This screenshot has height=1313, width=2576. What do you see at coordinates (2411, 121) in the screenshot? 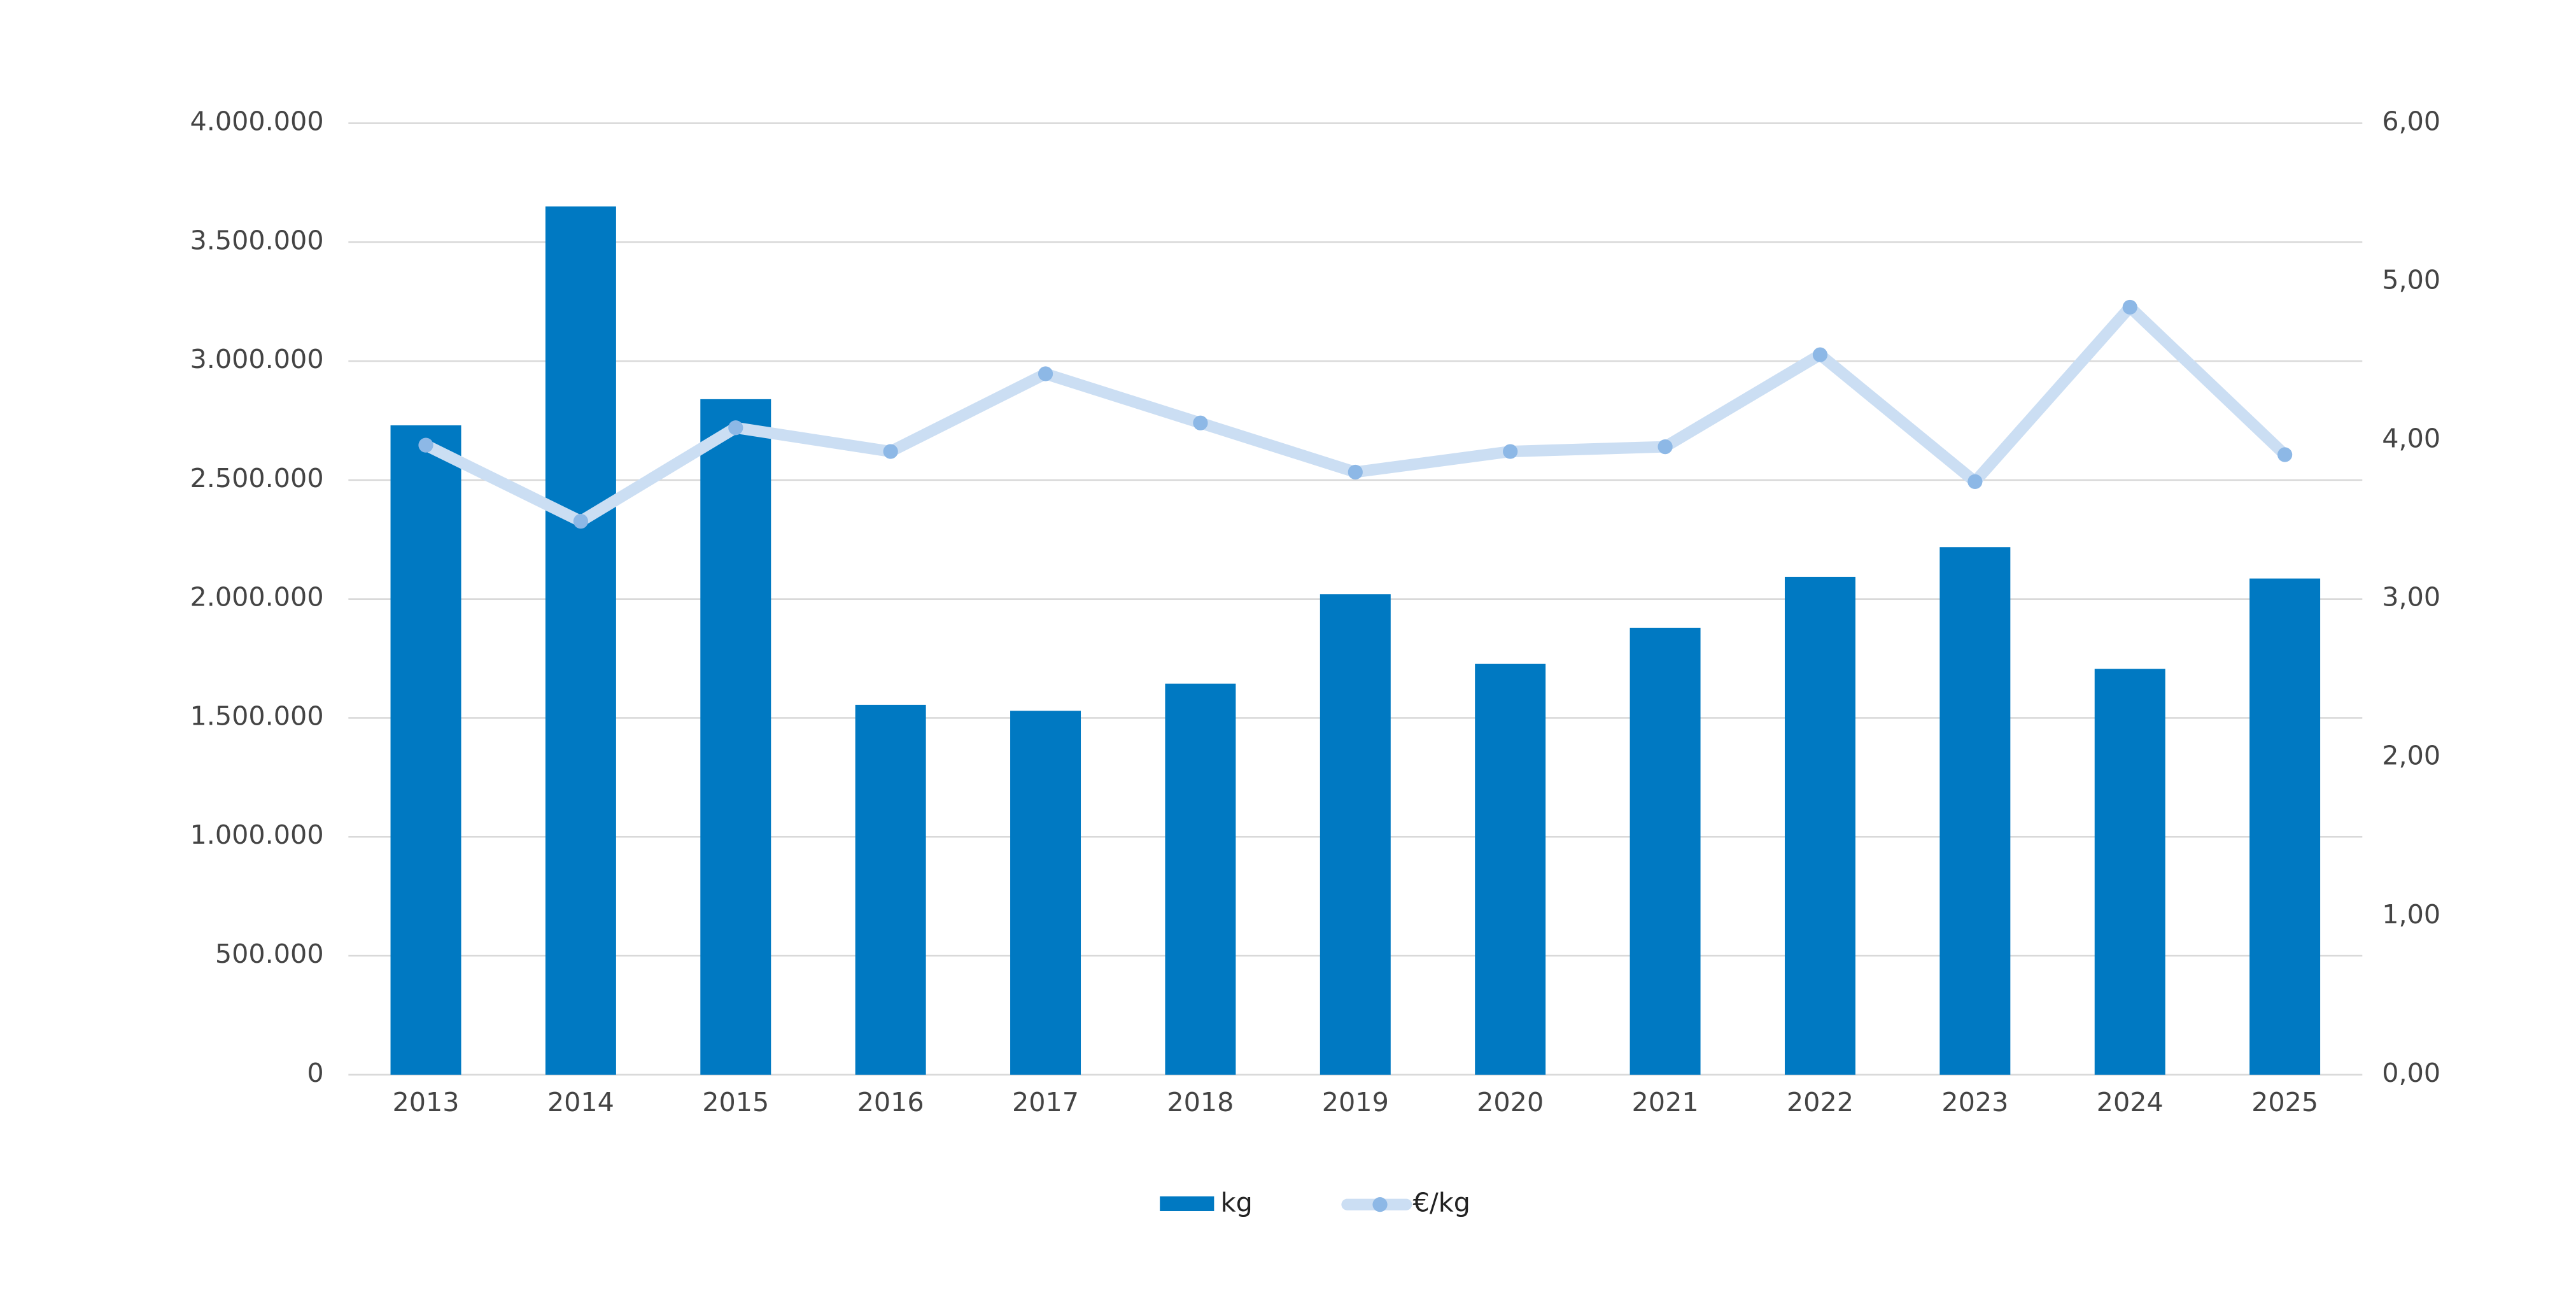
I see `y2-tick-label: 6,00` at bounding box center [2411, 121].